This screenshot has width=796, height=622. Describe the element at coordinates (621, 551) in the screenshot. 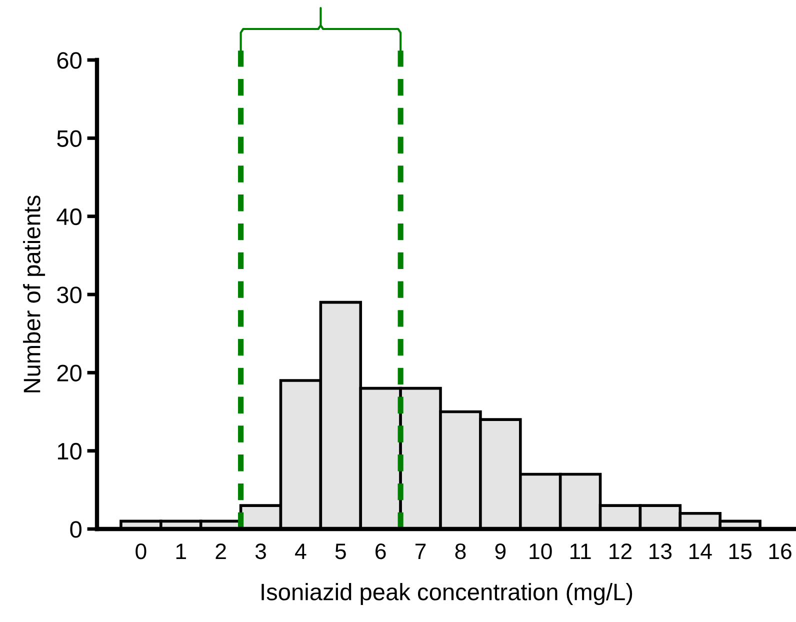

I see `x-tick-label: 12` at that location.